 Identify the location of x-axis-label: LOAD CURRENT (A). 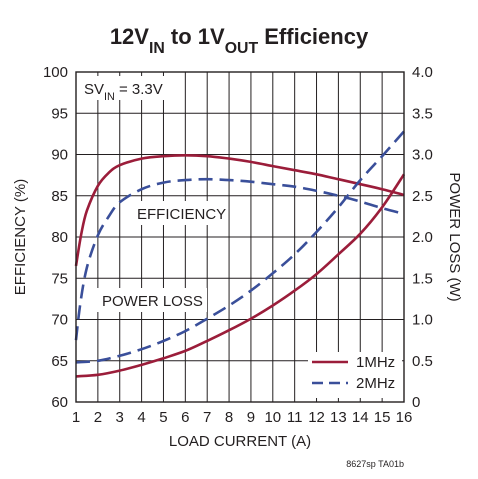
(240, 441).